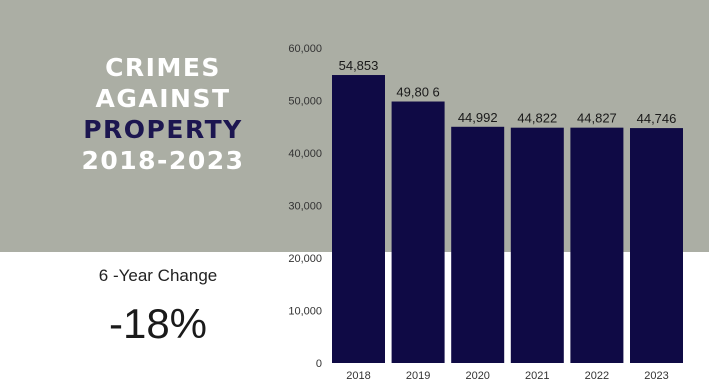 This screenshot has width=709, height=383. What do you see at coordinates (305, 259) in the screenshot?
I see `y-tick-label: 20,000` at bounding box center [305, 259].